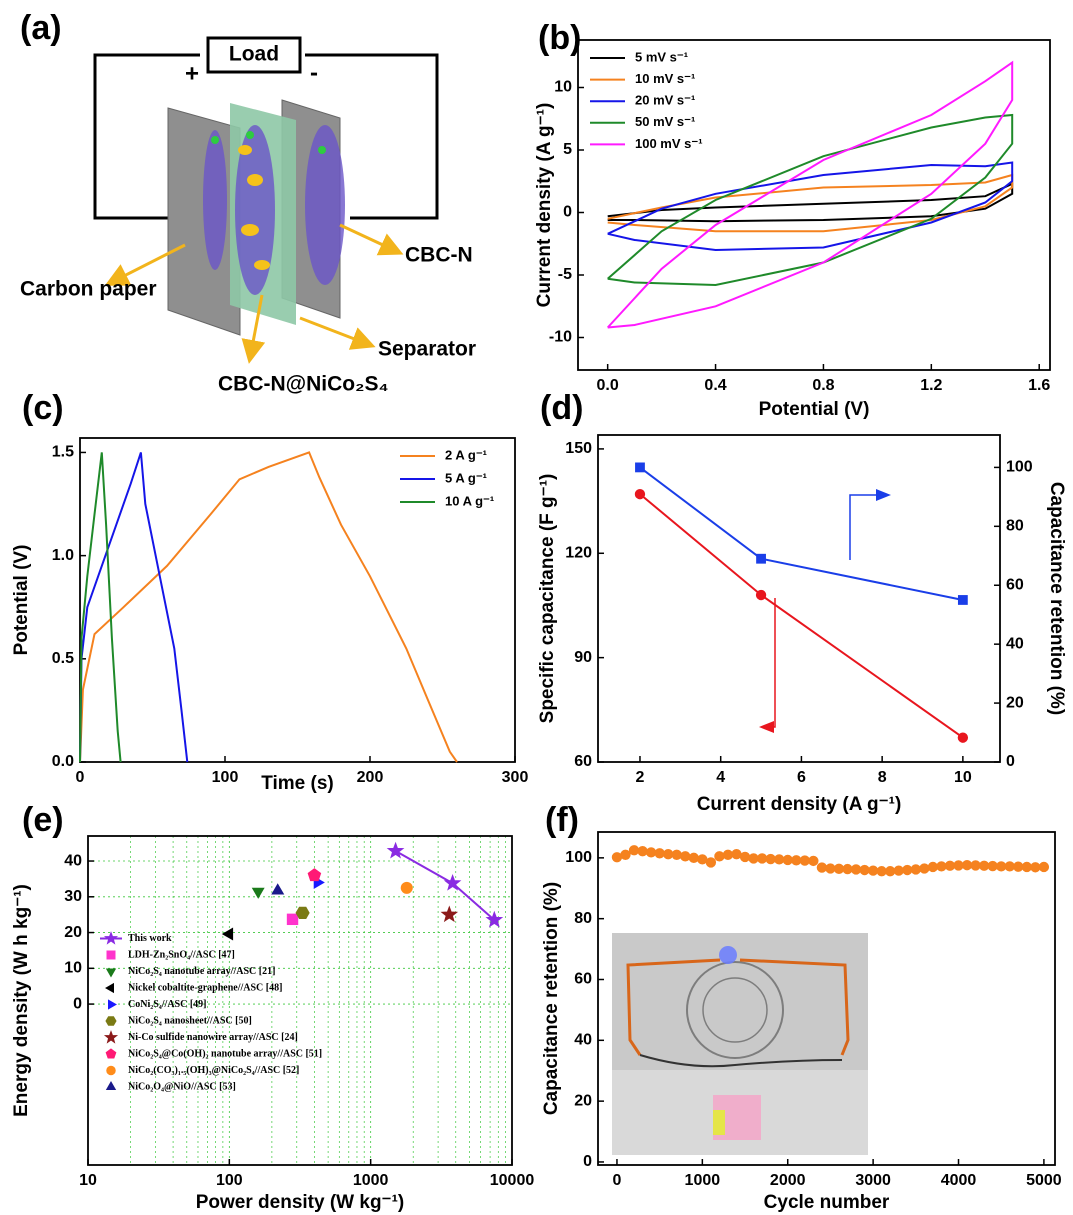  I want to click on panel-label: (c), so click(43, 408).